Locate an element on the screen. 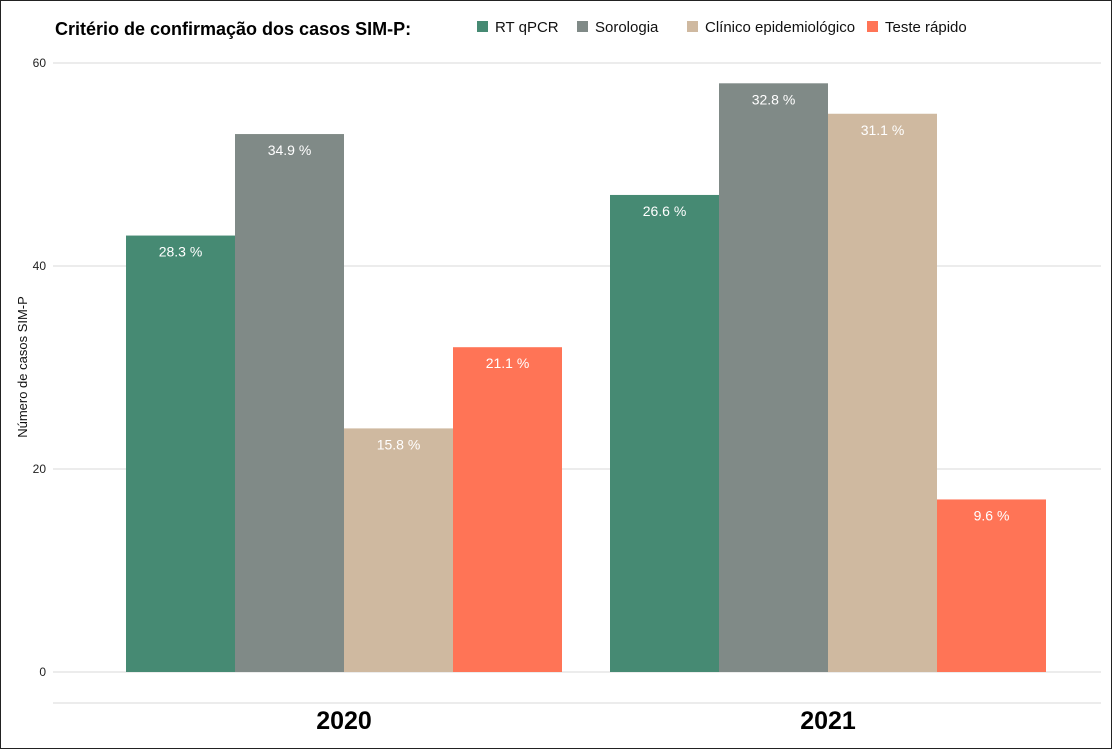 This screenshot has height=749, width=1112. y-tick-label: 40 is located at coordinates (40, 266).